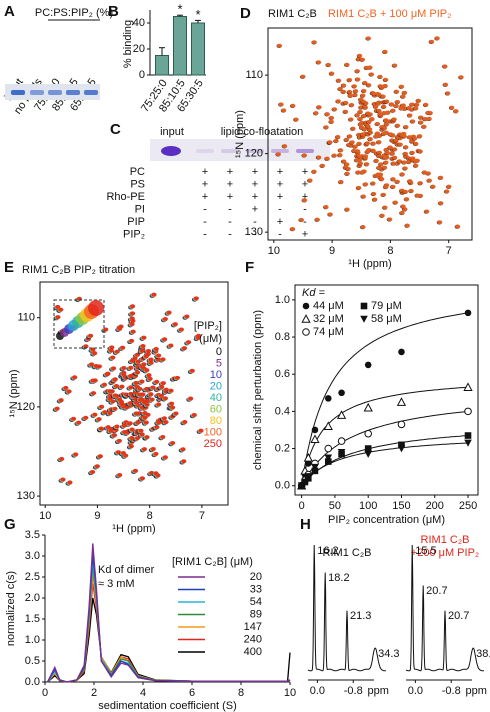 The image size is (490, 712). Describe the element at coordinates (451, 691) in the screenshot. I see `x-tick-label: -0.8` at that location.